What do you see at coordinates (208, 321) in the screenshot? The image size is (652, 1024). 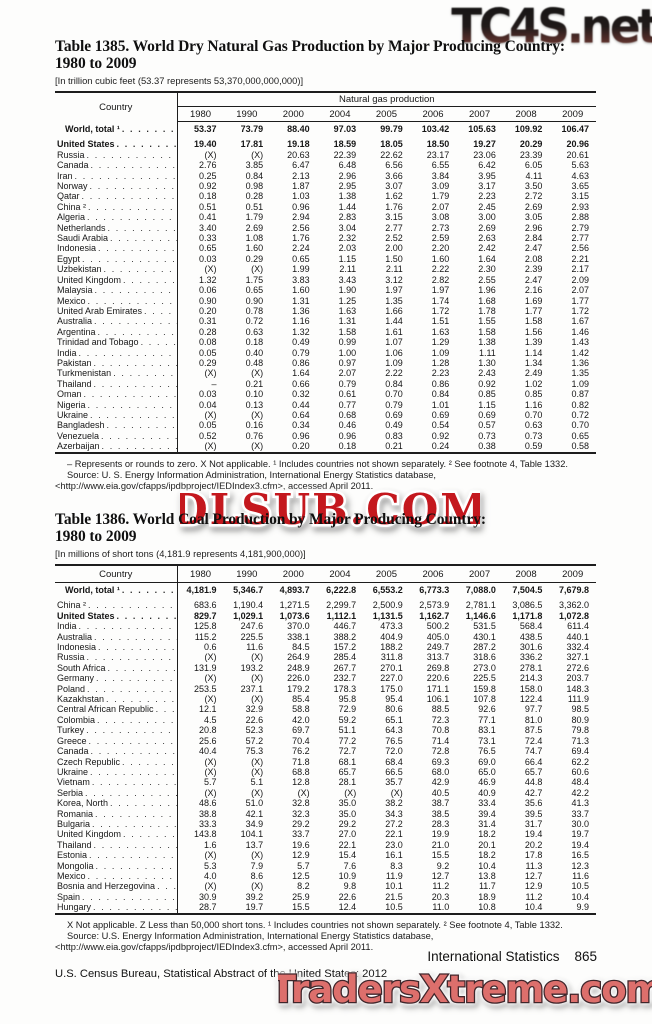 I see `value-cell: 0.31` at bounding box center [208, 321].